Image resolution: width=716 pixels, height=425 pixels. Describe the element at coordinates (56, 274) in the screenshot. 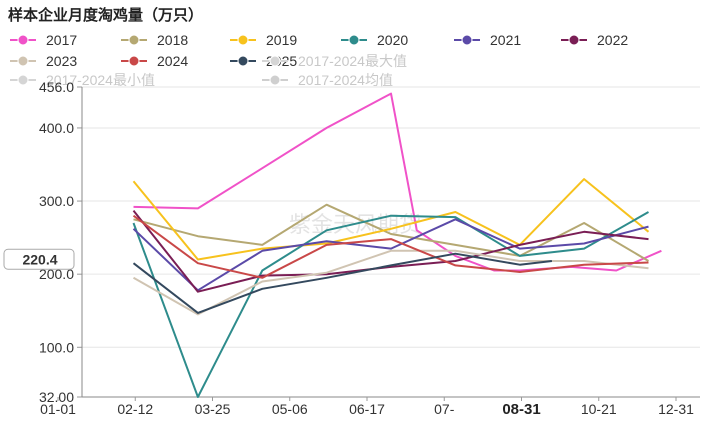

I see `y-tick-label-200.0: 200.0` at that location.